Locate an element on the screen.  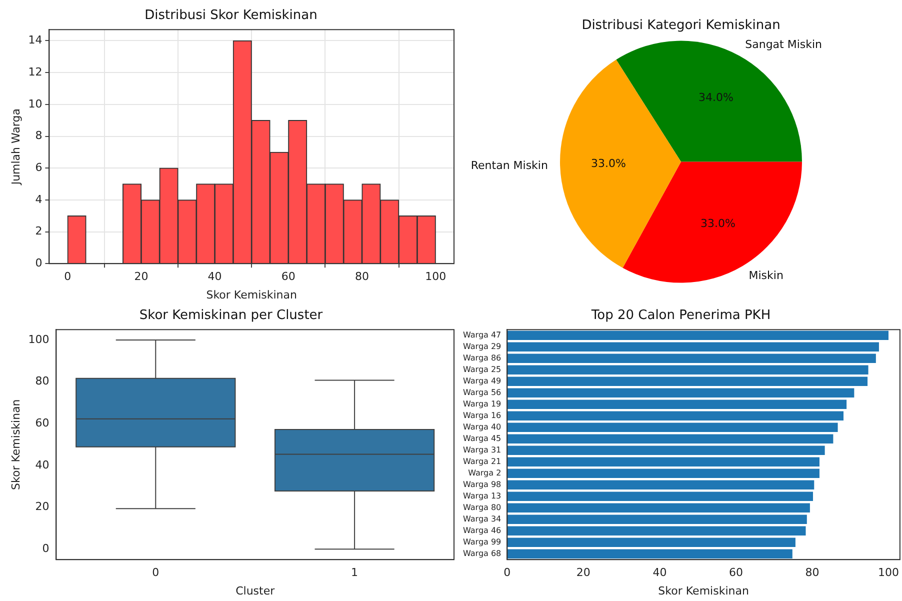
y-tick-label: Warga 86 is located at coordinates (482, 357).